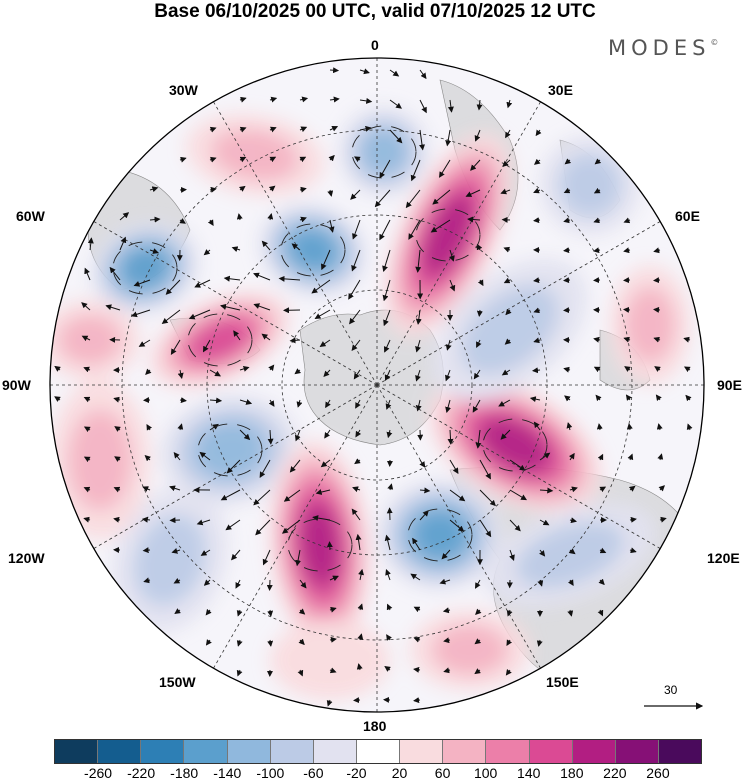  Describe the element at coordinates (270, 773) in the screenshot. I see `colorbar-tick-label: -100` at that location.